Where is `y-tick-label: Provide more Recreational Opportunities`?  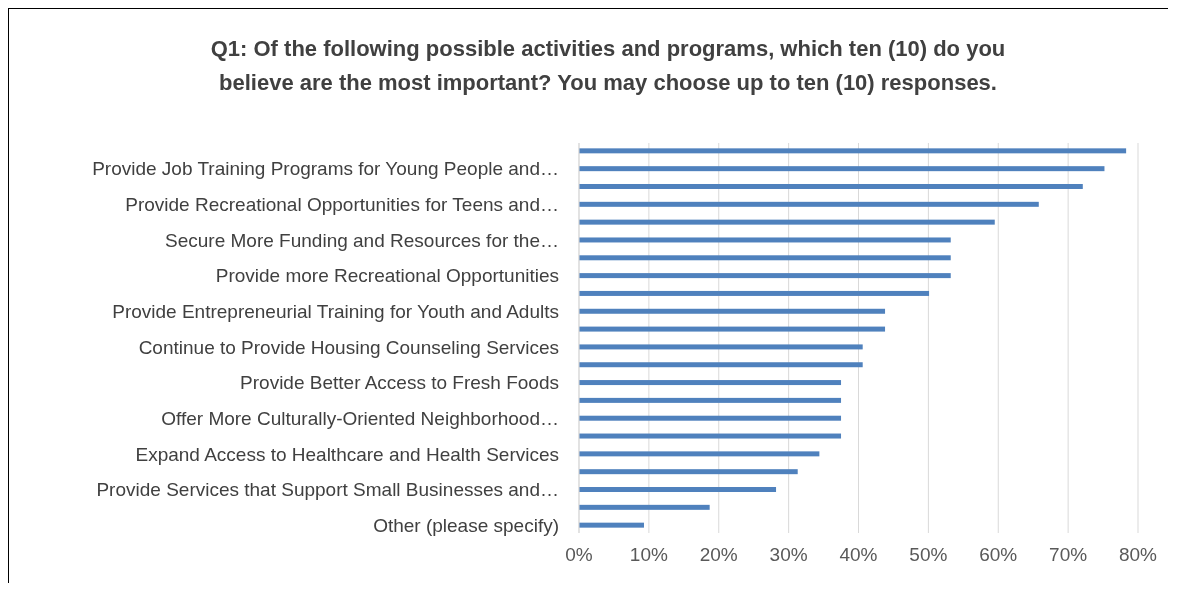 y-tick-label: Provide more Recreational Opportunities is located at coordinates (387, 276).